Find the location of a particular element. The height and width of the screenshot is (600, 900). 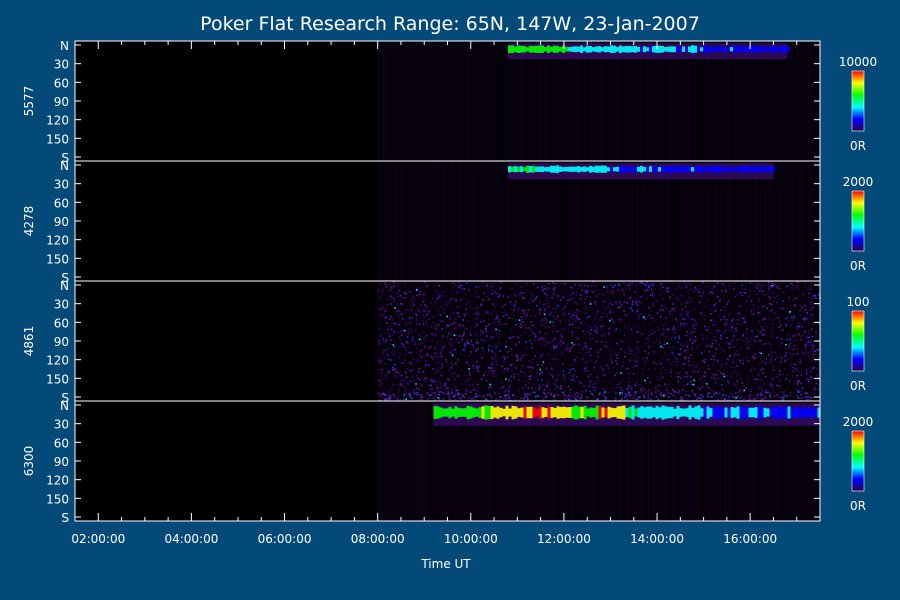

x-tick-label: 02:00:00 is located at coordinates (98, 539).